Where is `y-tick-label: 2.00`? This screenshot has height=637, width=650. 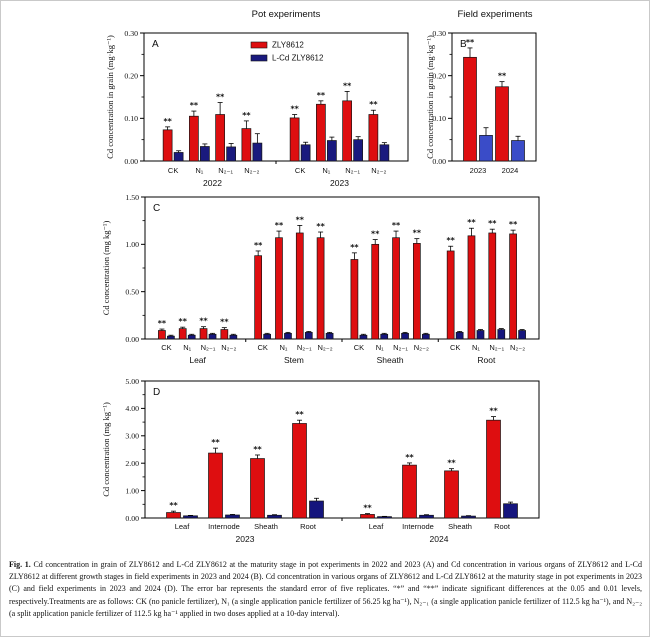 y-tick-label: 2.00 is located at coordinates (132, 463).